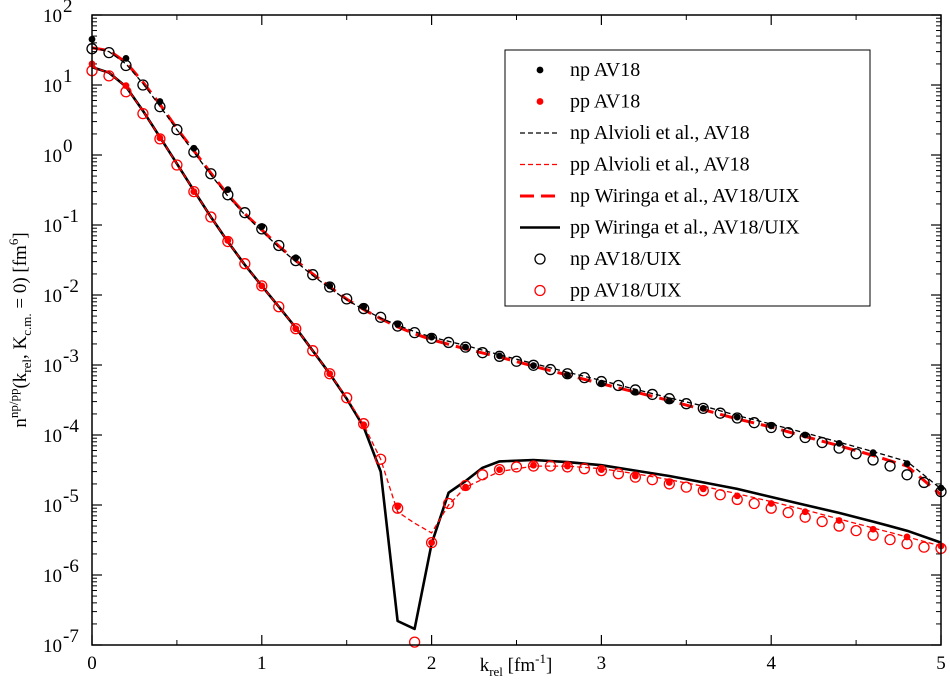 This screenshot has height=681, width=950. What do you see at coordinates (660, 228) in the screenshot?
I see `legend-entry: pp Wiringa et al., AV18/UIX` at bounding box center [660, 228].